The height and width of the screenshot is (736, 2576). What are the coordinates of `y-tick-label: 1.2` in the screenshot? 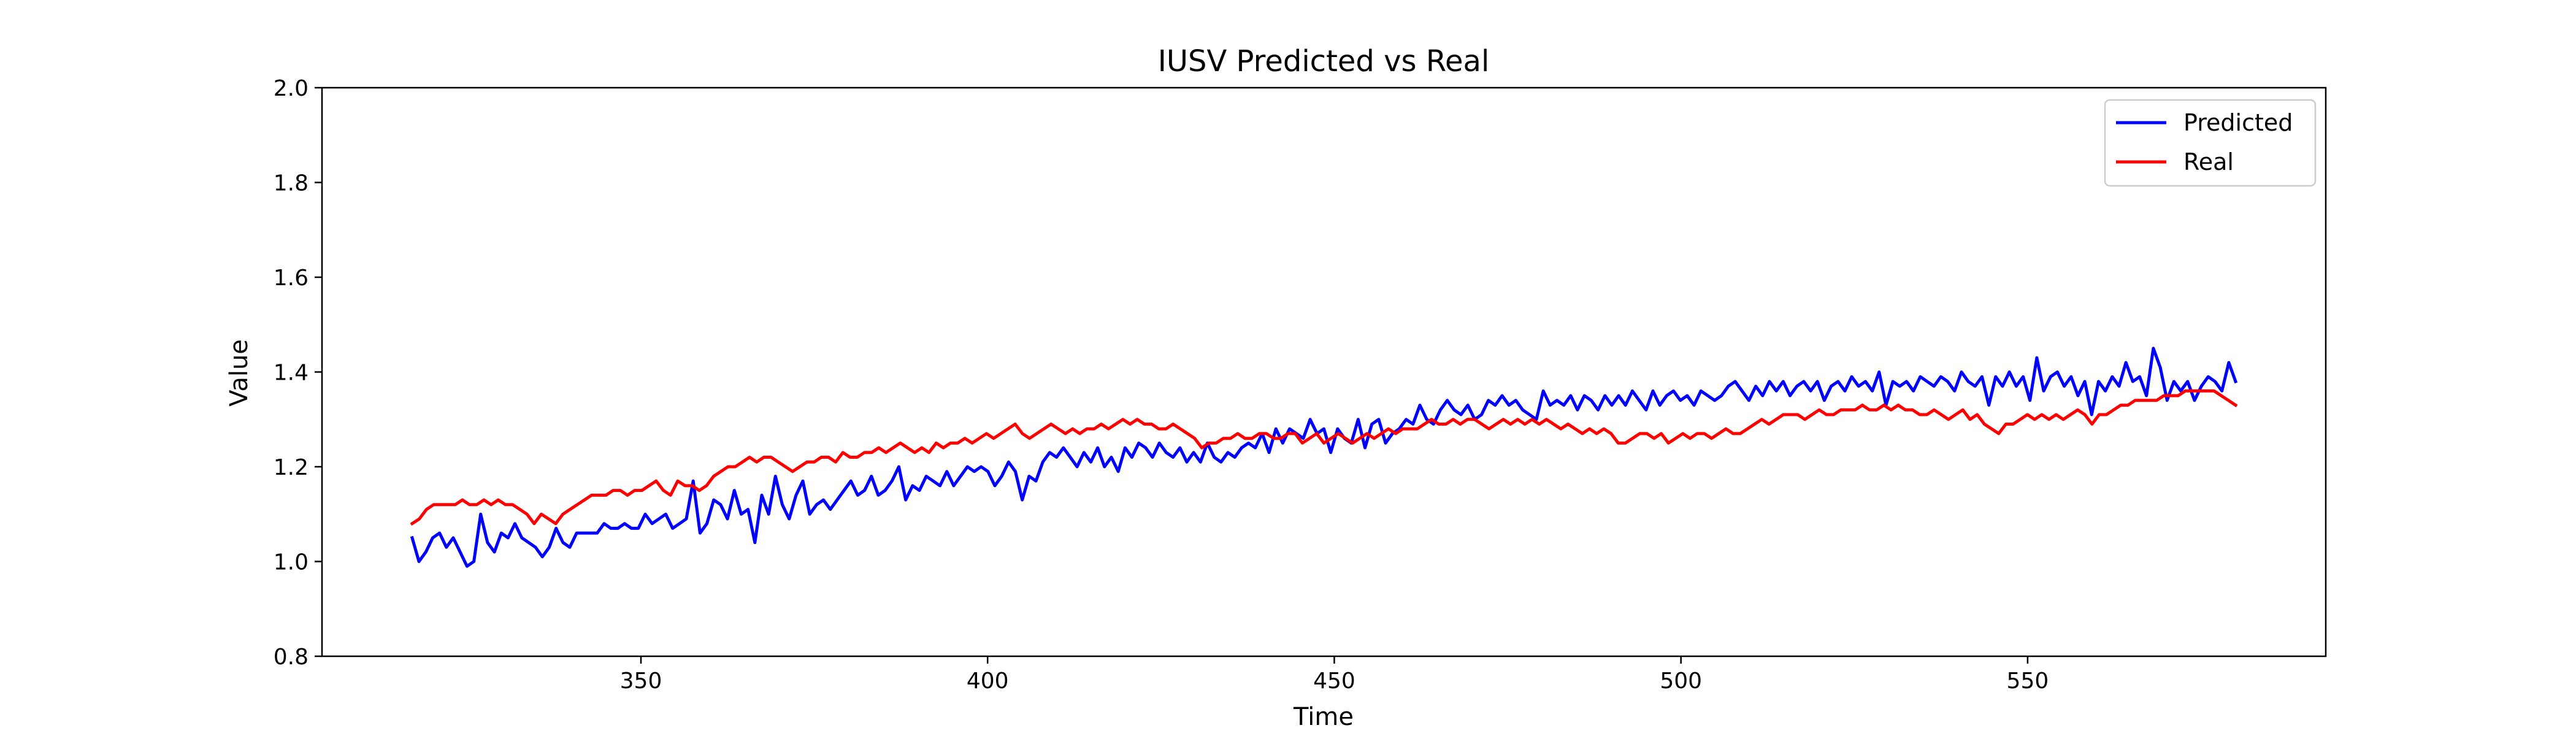 It's located at (291, 467).